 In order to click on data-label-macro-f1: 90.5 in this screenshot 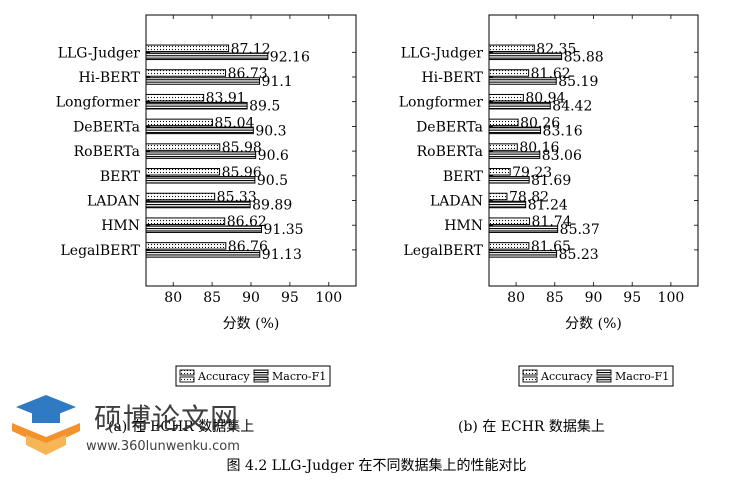, I will do `click(272, 181)`.